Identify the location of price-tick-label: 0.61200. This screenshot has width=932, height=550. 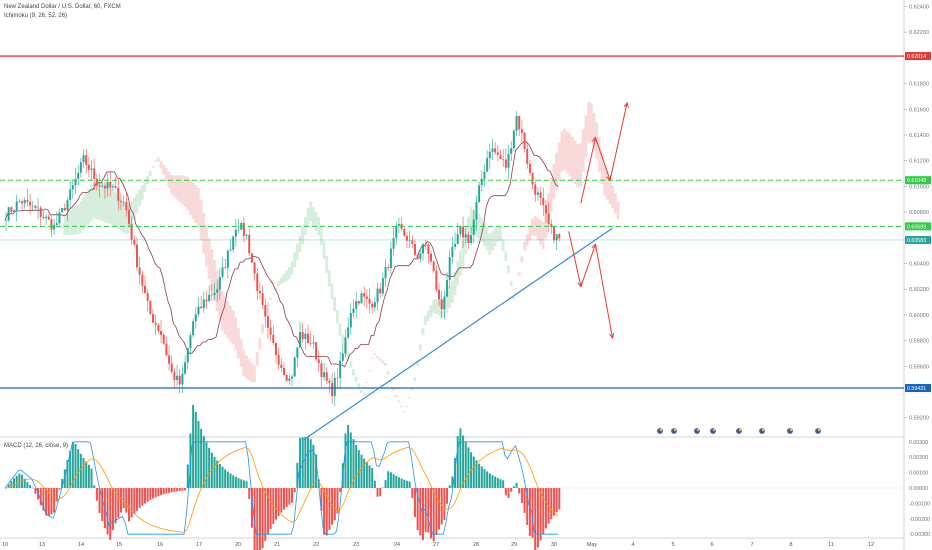
(919, 162).